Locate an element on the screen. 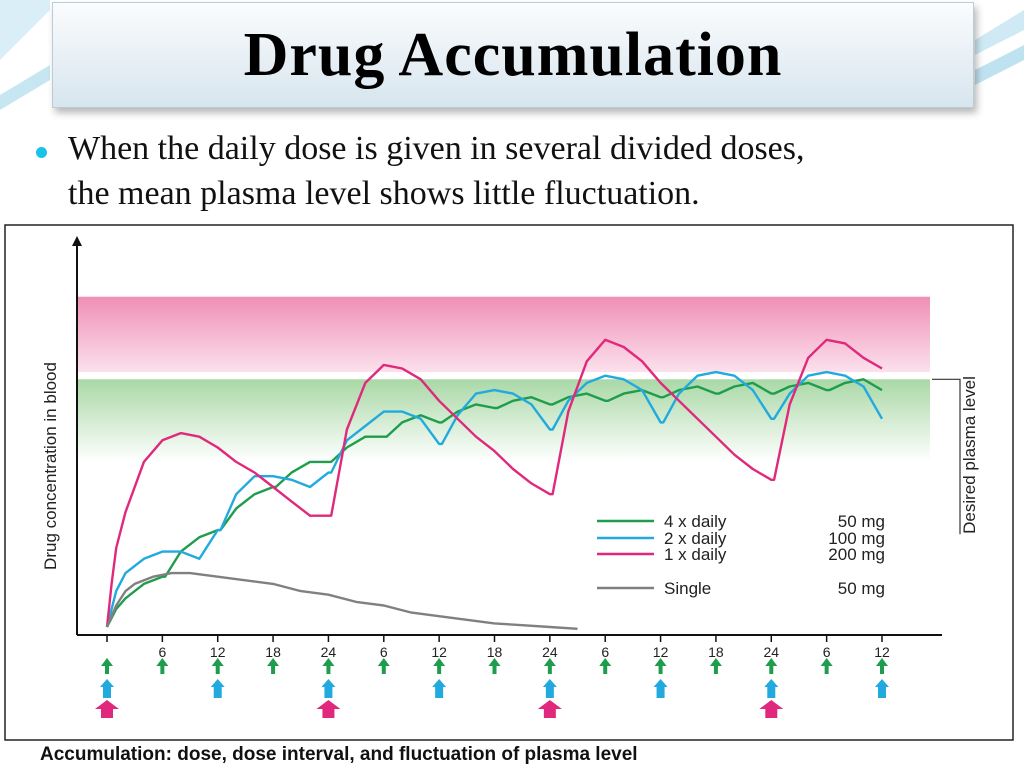  y-axis-arrow-icon is located at coordinates (77, 241).